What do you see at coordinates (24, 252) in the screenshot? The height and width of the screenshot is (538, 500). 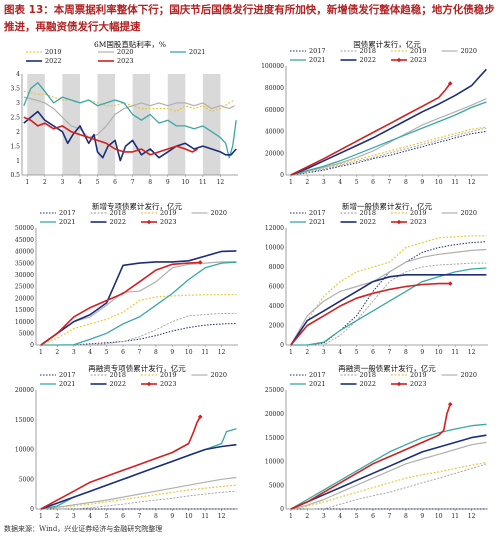 I see `y-tick-label: 40000` at bounding box center [24, 252].